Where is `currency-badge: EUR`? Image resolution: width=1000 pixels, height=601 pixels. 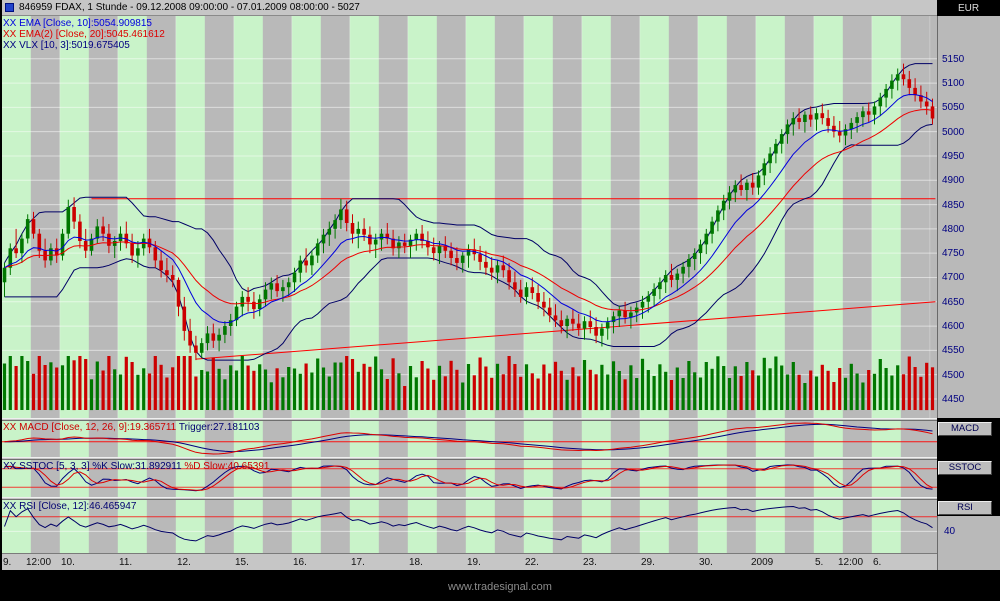
currency-badge: EUR is located at coordinates (968, 8).